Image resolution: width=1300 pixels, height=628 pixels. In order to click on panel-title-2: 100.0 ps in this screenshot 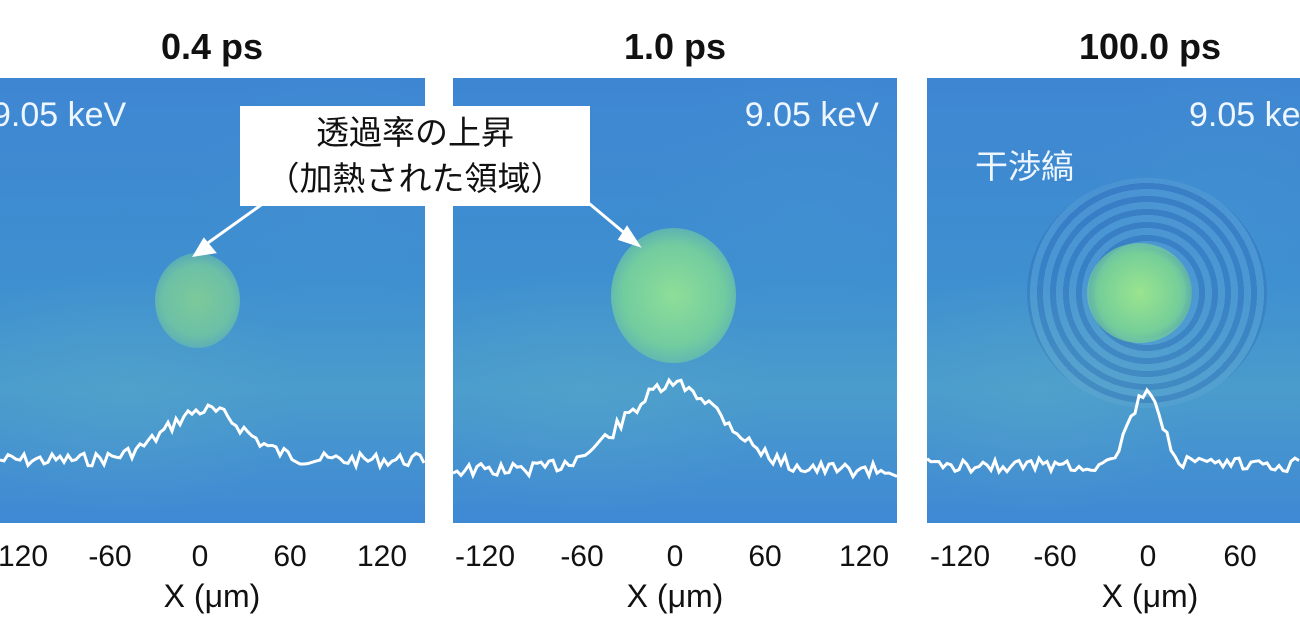, I will do `click(1150, 46)`.